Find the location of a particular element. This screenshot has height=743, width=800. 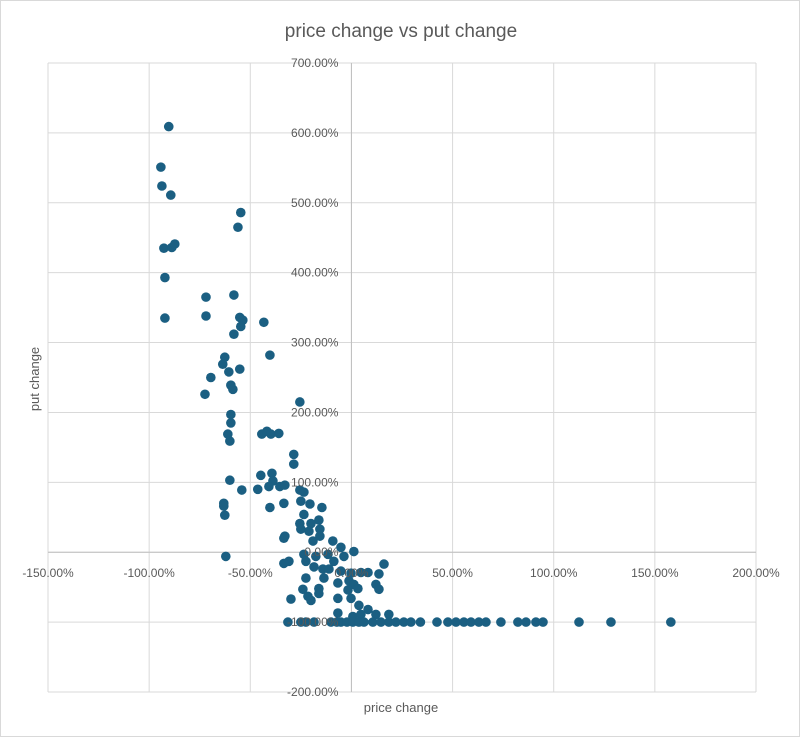

x-tick-label: 0.00% is located at coordinates (351, 573).